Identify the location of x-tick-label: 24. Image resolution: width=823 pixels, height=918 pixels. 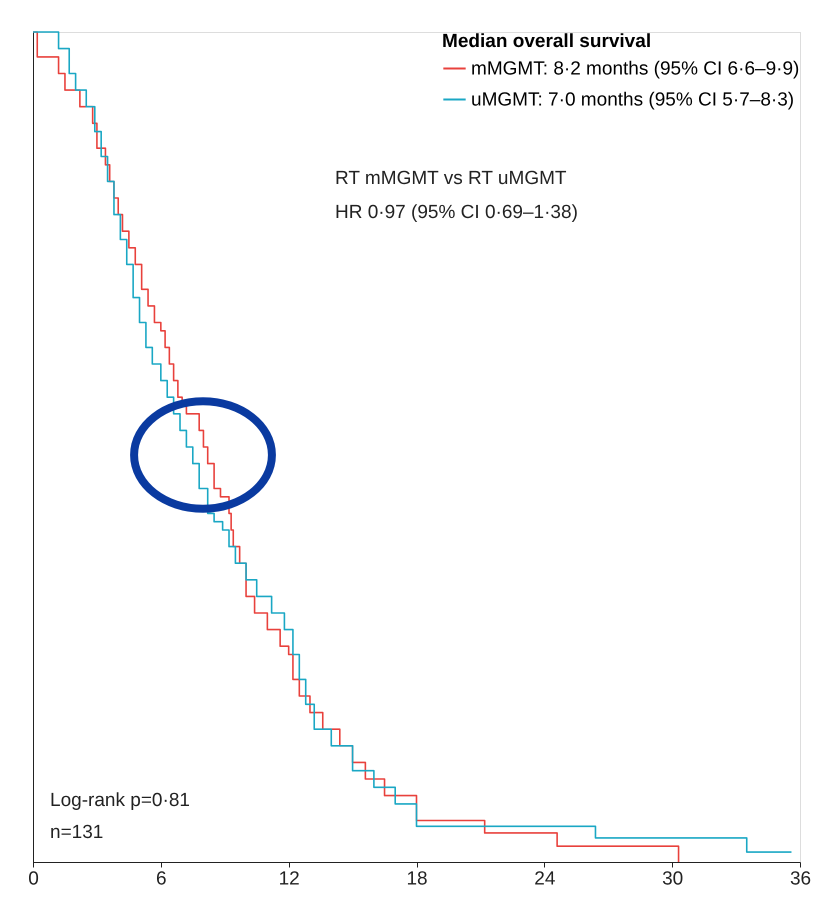
(545, 879).